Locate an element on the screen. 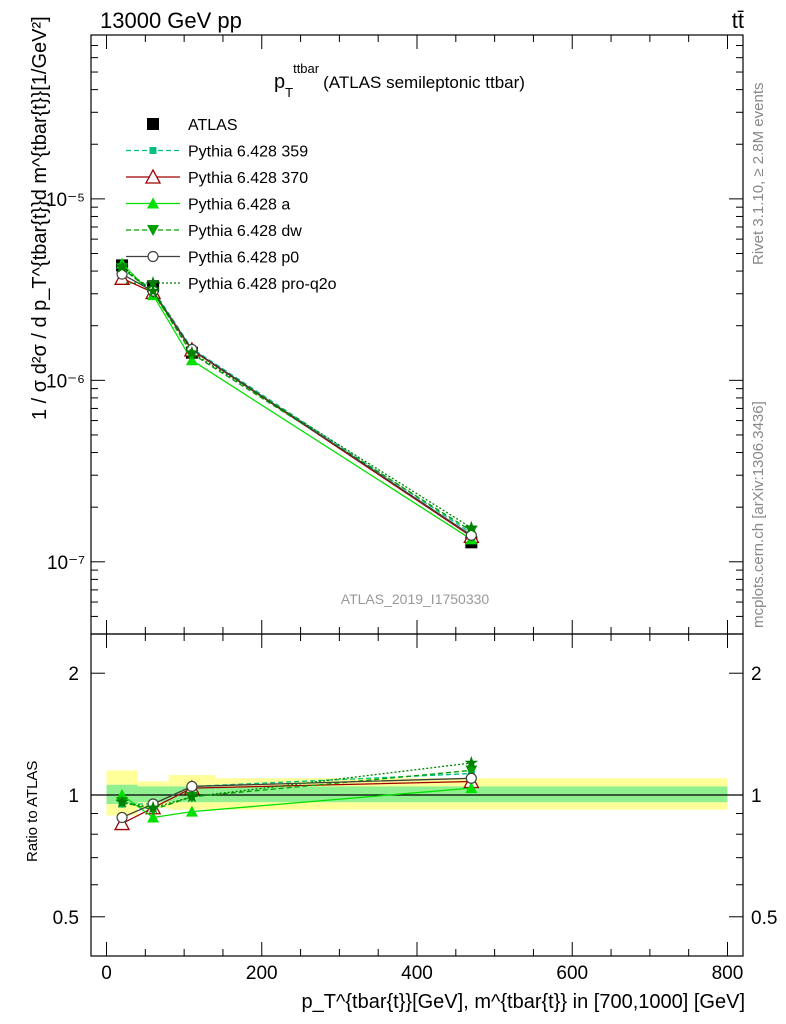 This screenshot has height=1024, width=786. ratio-ytick-label: 0.5 is located at coordinates (66, 918).